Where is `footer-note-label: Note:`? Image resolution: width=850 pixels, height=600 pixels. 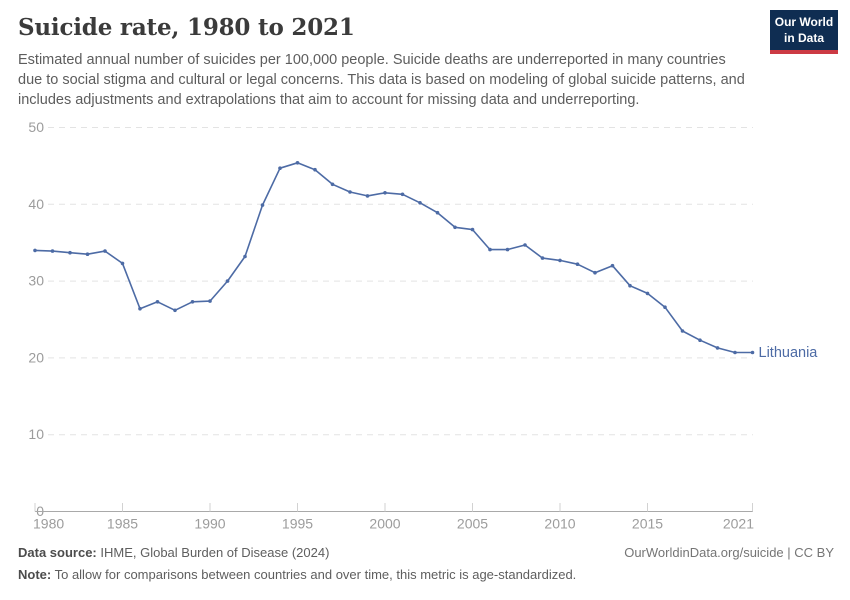 footer-note-label: Note: is located at coordinates (35, 574).